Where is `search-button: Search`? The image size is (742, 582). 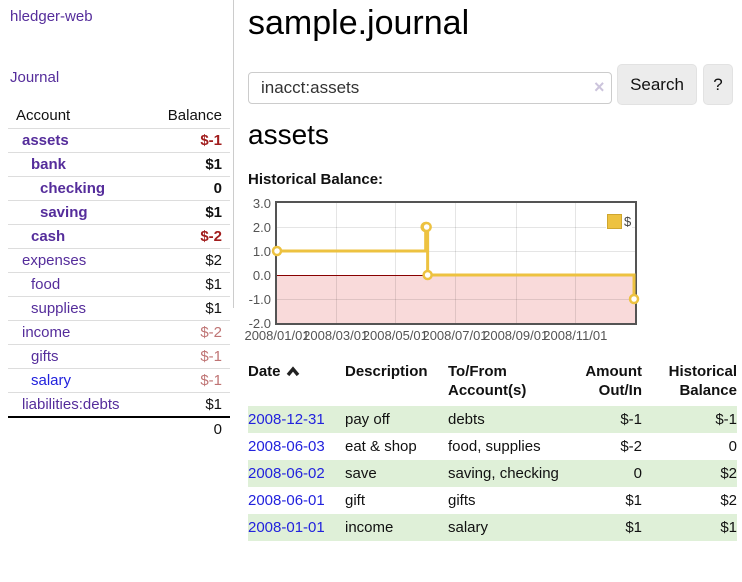 search-button: Search is located at coordinates (657, 84).